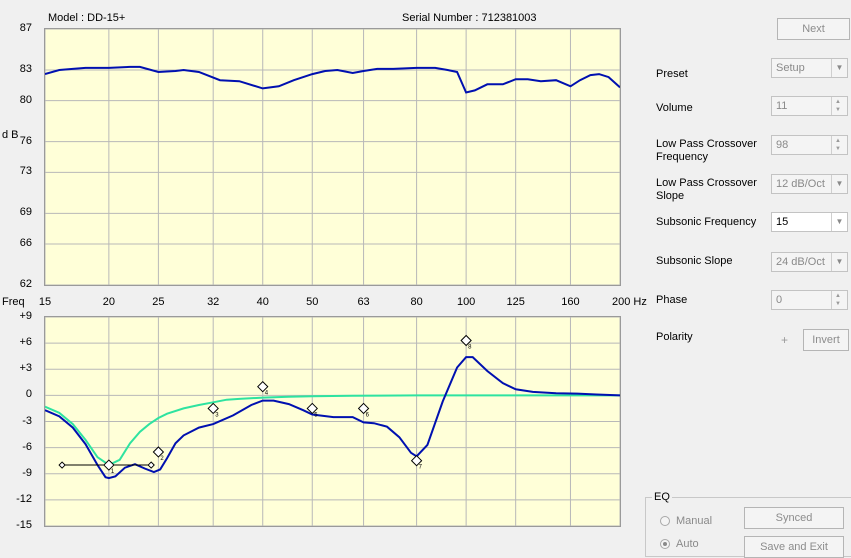  I want to click on auto-radio-label: Auto, so click(687, 544).